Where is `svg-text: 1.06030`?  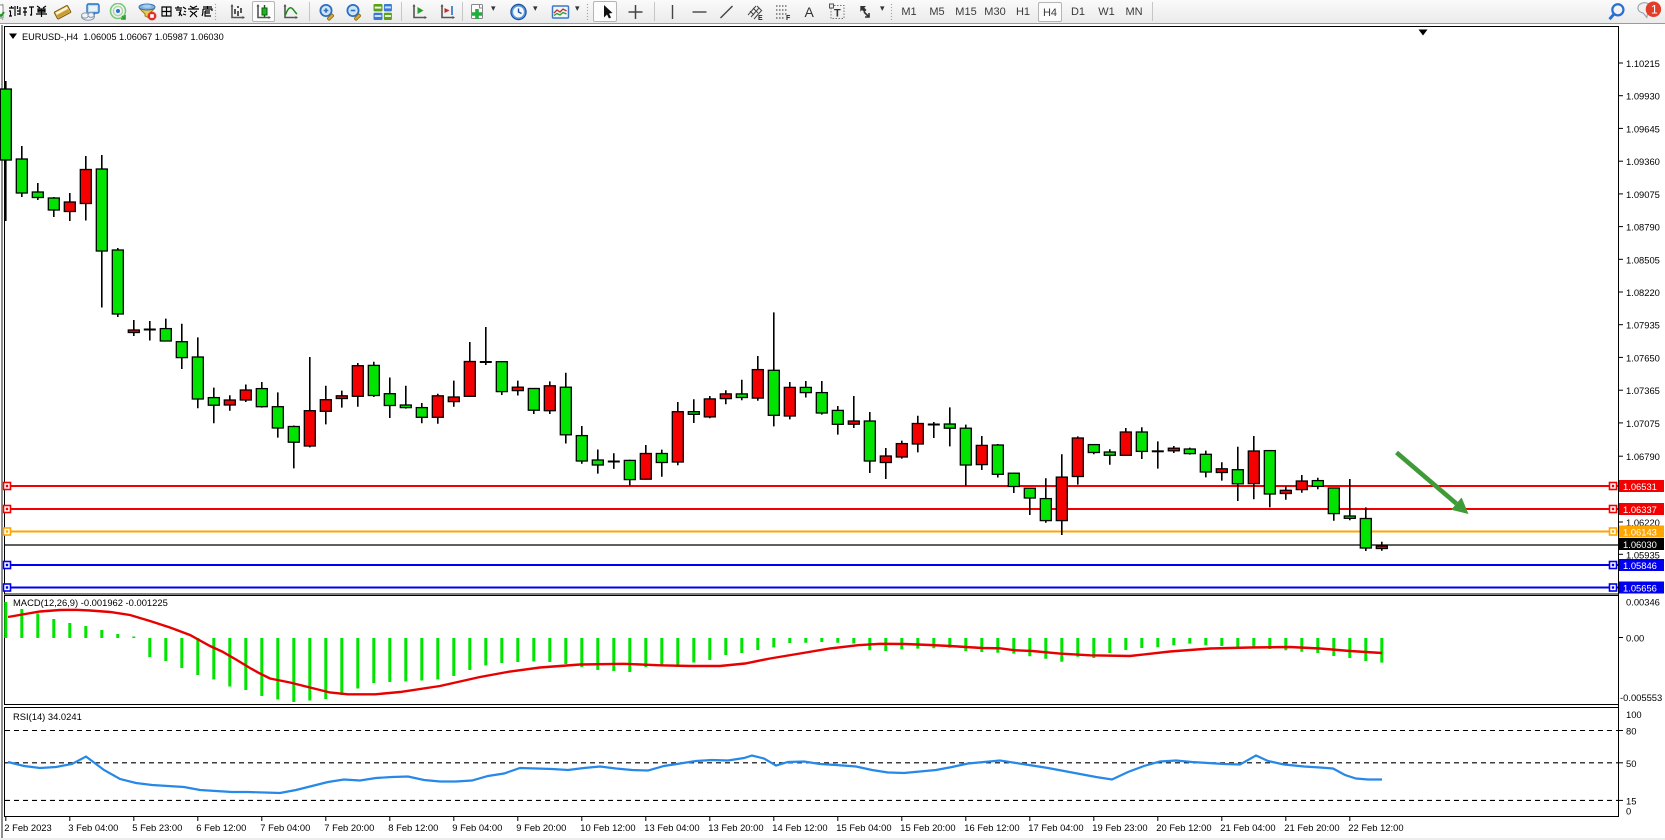
svg-text: 1.06030 is located at coordinates (1640, 544).